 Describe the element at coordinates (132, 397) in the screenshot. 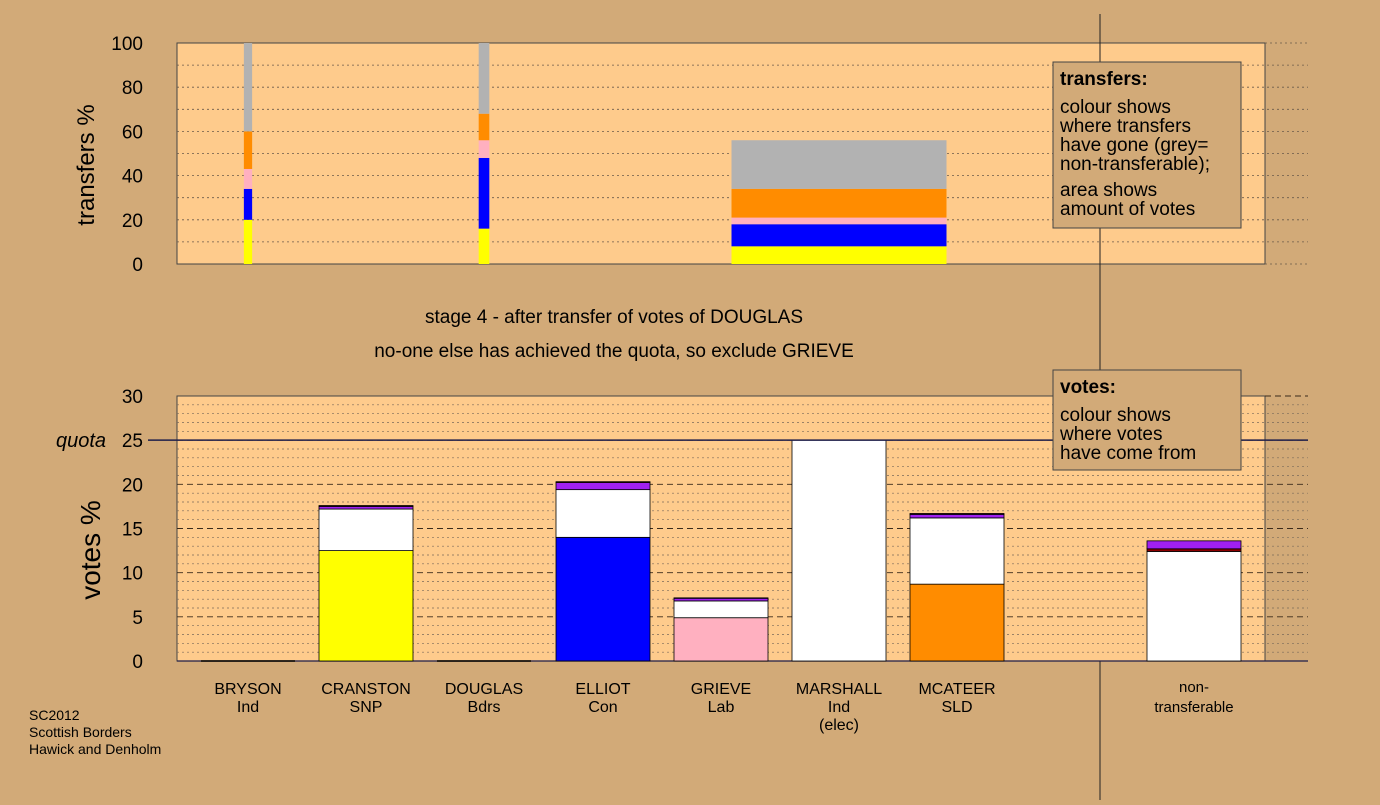

I see `votes-y-tick-label: 30` at that location.